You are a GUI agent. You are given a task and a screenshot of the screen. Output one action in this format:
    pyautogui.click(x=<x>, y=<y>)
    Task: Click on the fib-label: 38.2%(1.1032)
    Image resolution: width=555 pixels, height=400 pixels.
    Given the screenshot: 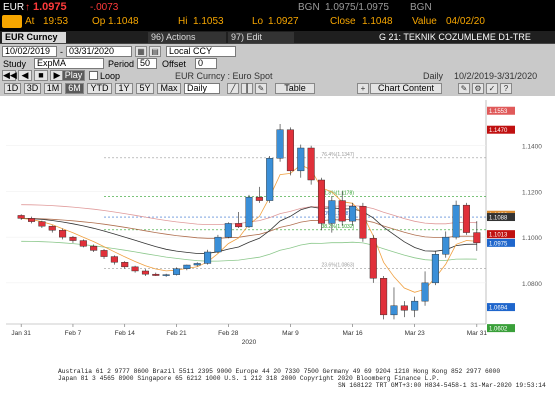 What is the action you would take?
    pyautogui.click(x=337, y=227)
    